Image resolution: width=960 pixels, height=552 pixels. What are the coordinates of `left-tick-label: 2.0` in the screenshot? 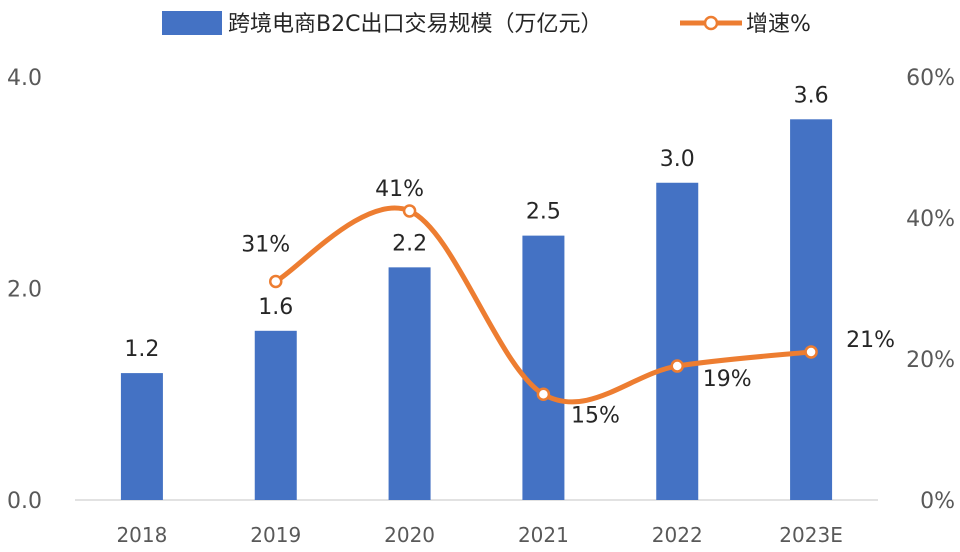 It's located at (24, 290).